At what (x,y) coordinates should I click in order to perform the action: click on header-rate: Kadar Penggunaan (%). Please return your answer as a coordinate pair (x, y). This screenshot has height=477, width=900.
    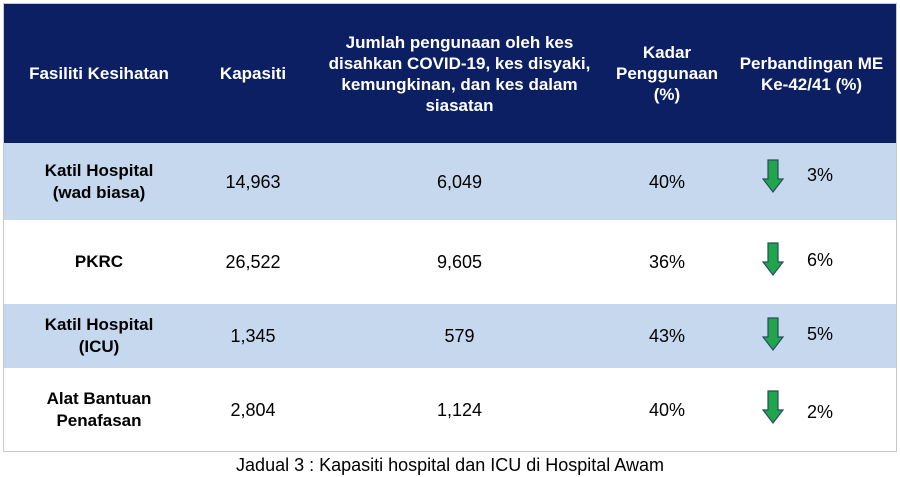
    Looking at the image, I should click on (666, 73).